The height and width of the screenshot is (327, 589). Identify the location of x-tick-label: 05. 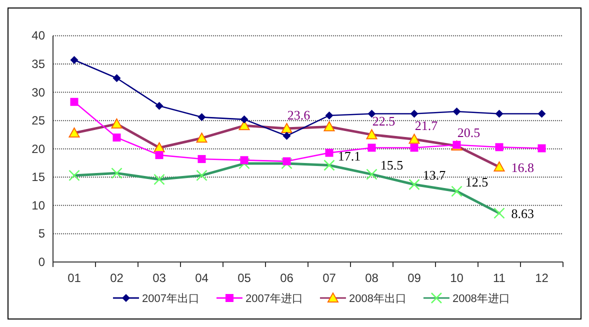
(245, 278).